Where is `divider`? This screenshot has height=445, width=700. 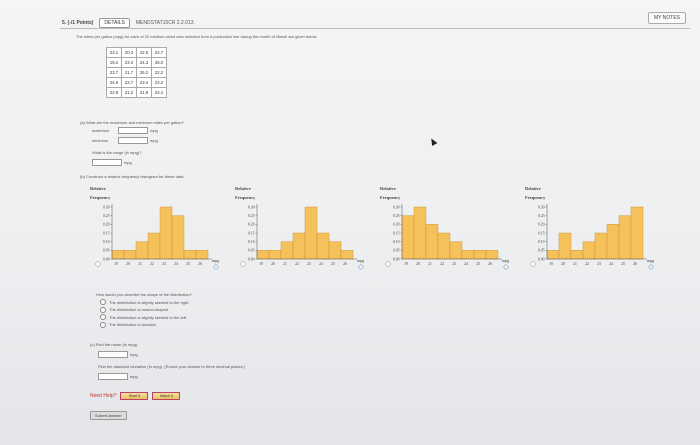 divider is located at coordinates (375, 28).